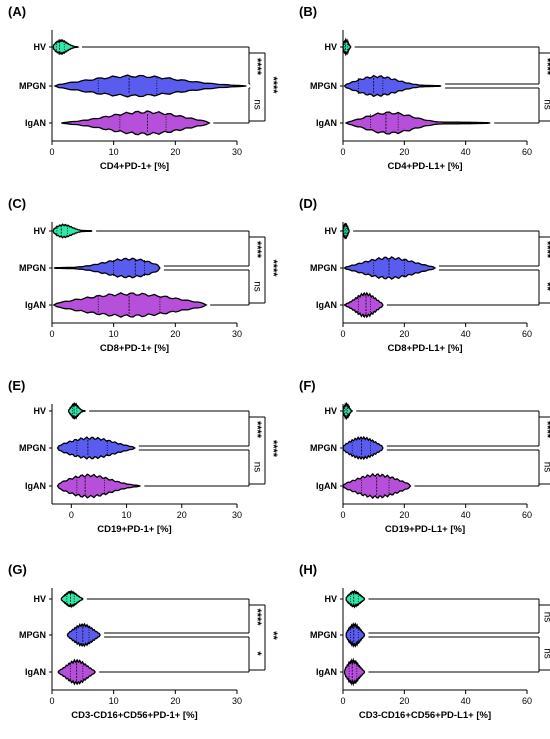 This screenshot has height=739, width=550. What do you see at coordinates (273, 635) in the screenshot?
I see `significance-label: **` at bounding box center [273, 635].